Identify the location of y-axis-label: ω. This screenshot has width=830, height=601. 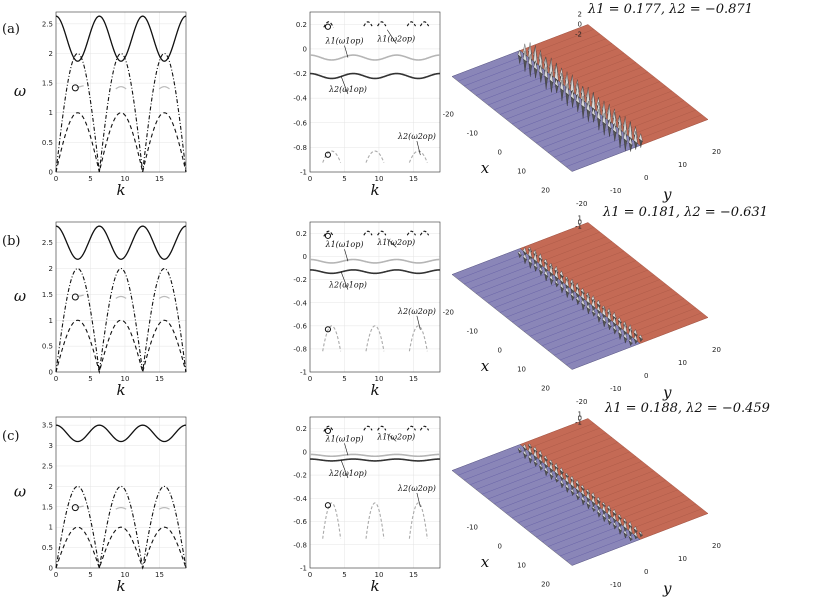
(20, 296).